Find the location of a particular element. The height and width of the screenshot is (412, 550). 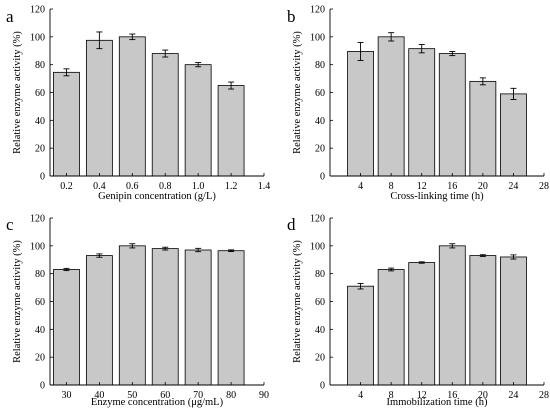

x-tick-label: 4 is located at coordinates (360, 395).